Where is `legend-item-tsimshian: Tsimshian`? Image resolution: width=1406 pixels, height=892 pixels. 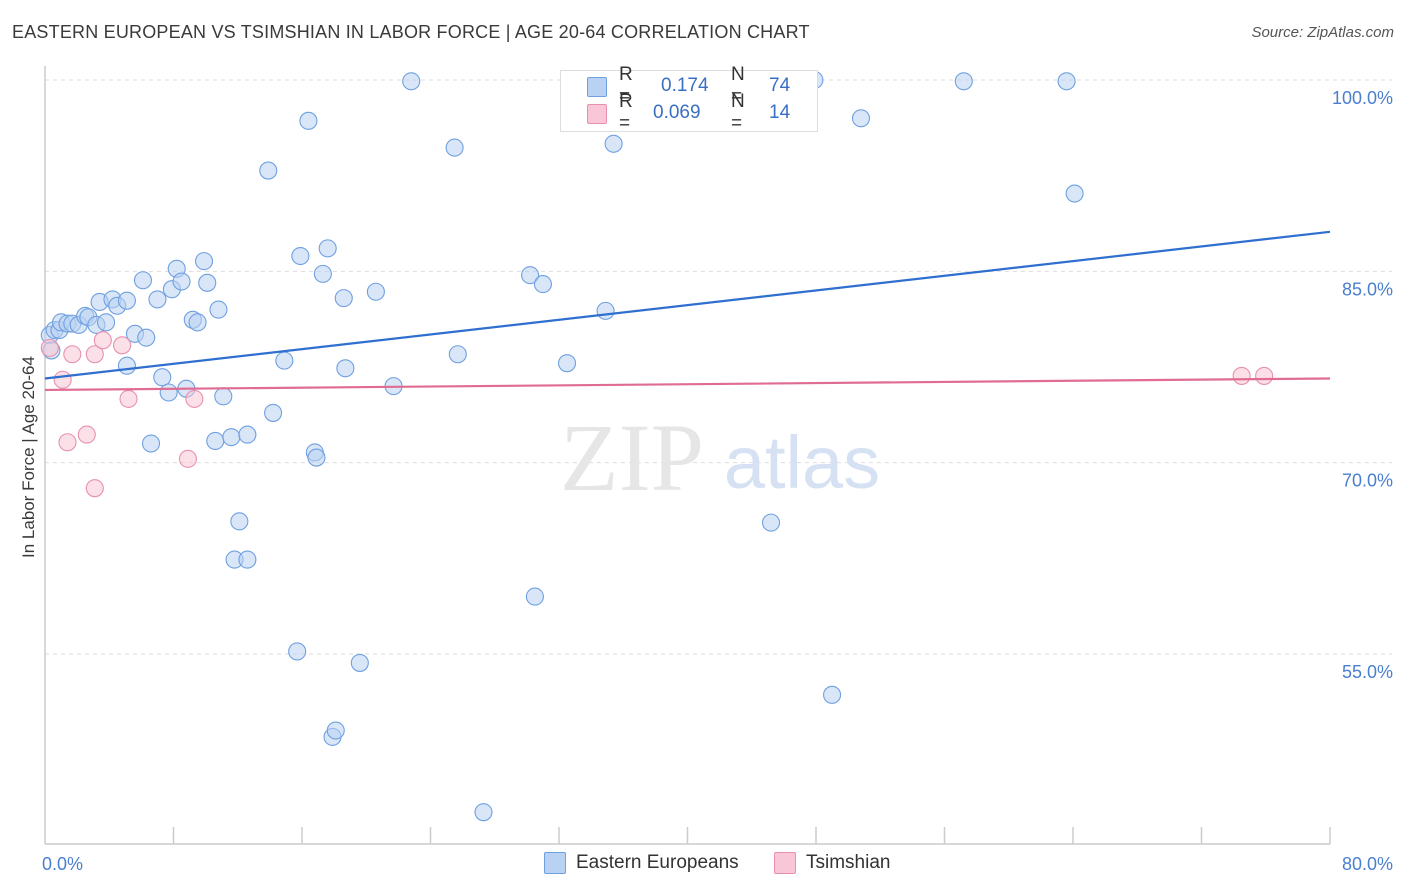
legend-item-tsimshian: Tsimshian is located at coordinates (832, 863).